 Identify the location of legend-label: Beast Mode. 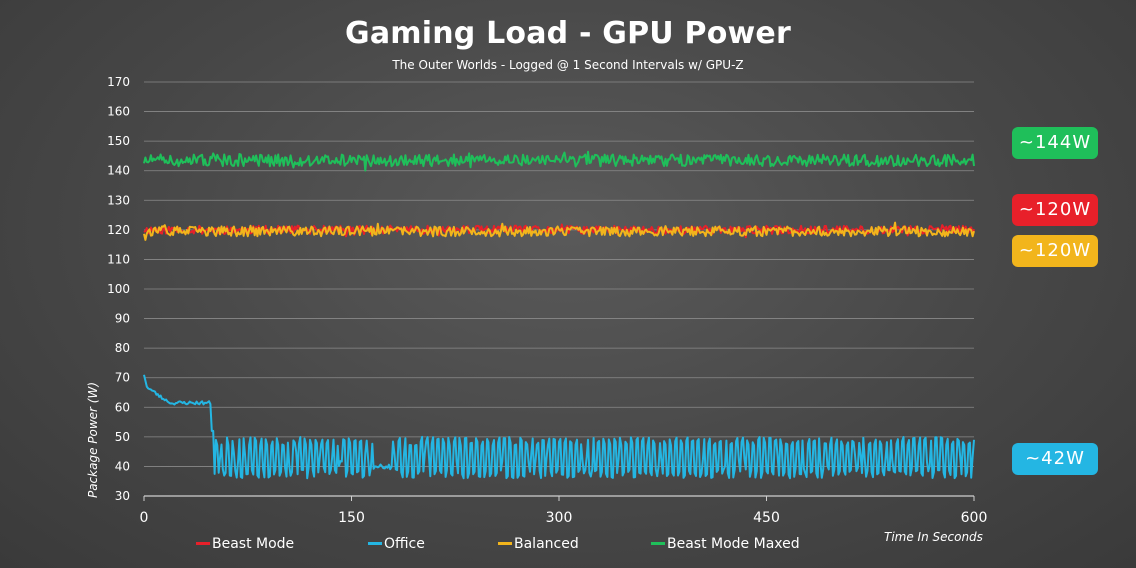
(253, 544).